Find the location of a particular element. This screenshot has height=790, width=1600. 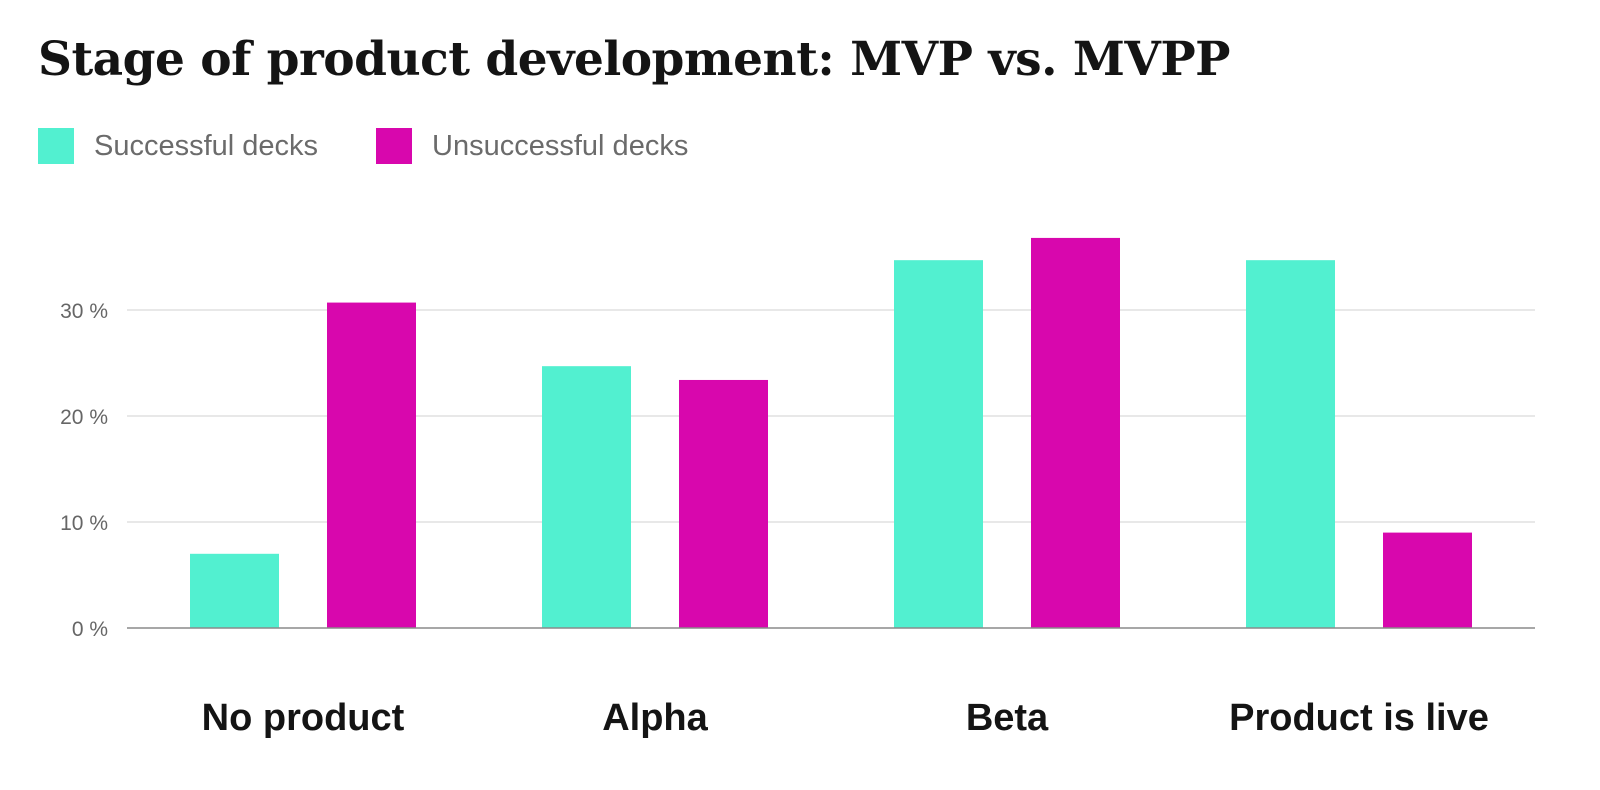

legend-item-successful: Successful decks is located at coordinates (178, 146).